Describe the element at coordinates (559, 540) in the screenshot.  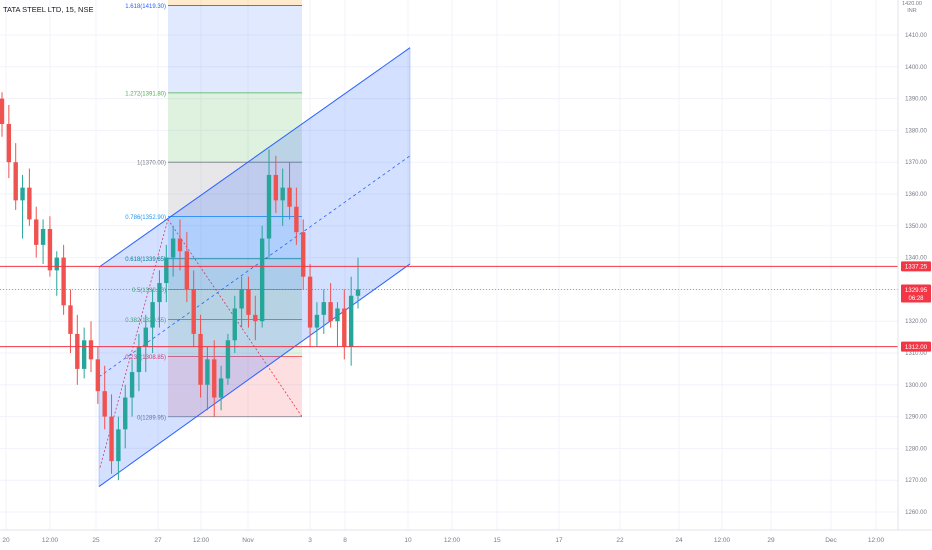
I see `x-tick-label: 17` at that location.